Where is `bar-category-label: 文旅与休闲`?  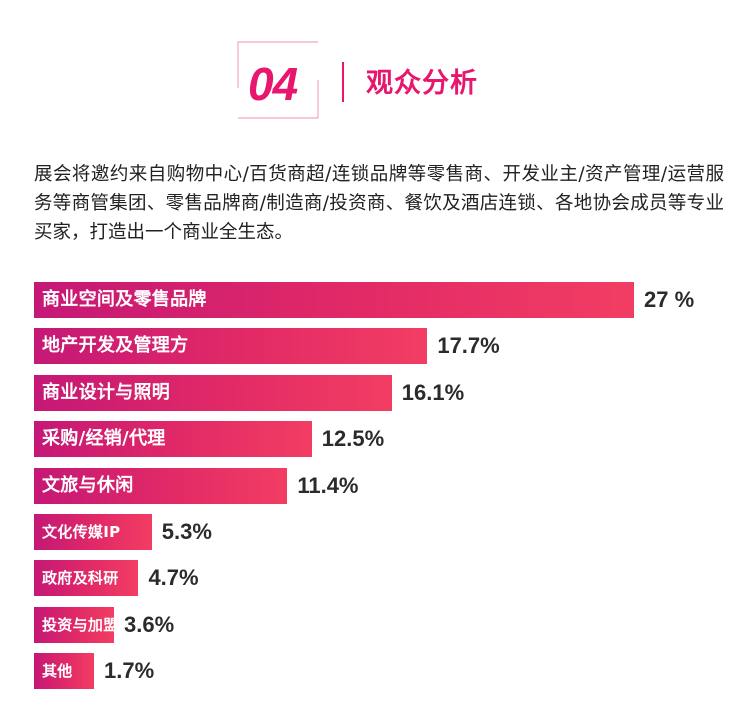 bar-category-label: 文旅与休闲 is located at coordinates (88, 485).